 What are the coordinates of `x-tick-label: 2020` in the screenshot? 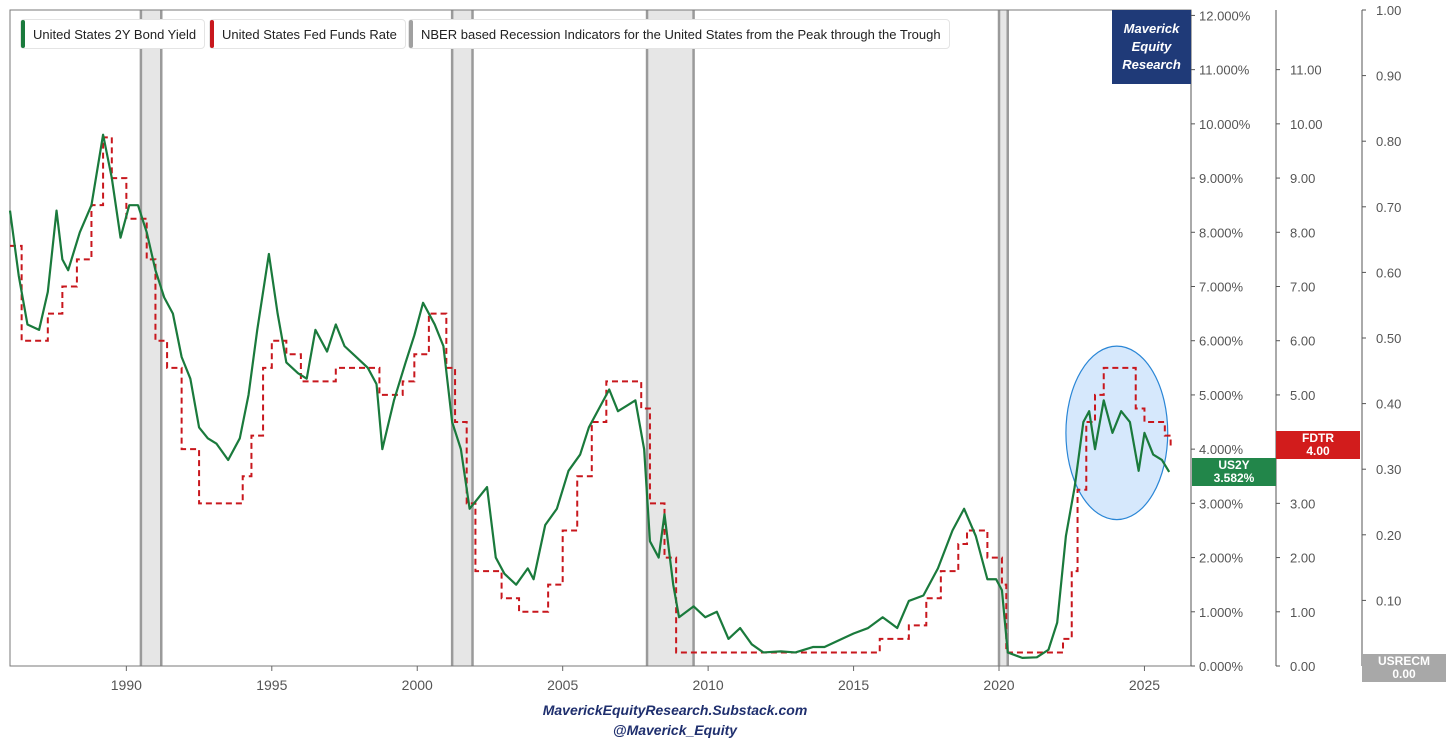 It's located at (998, 685).